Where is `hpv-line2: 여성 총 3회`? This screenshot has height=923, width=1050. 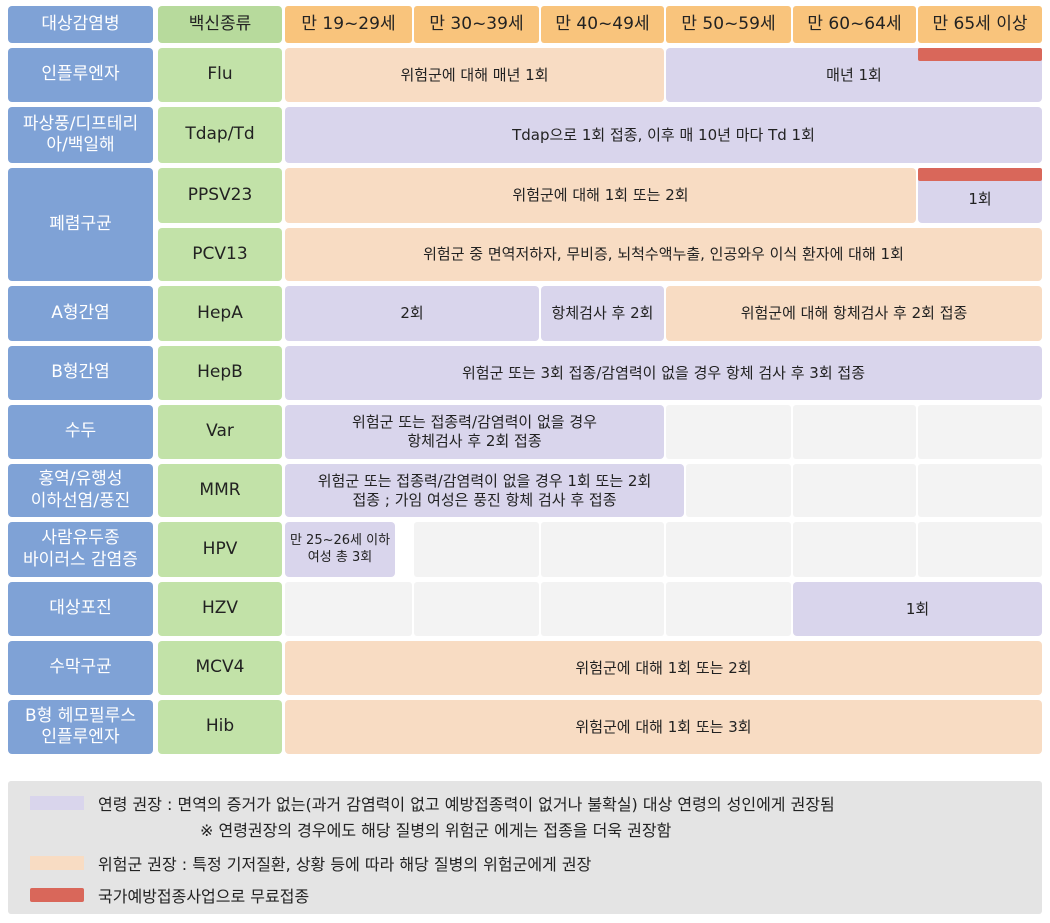 hpv-line2: 여성 총 3회 is located at coordinates (340, 557).